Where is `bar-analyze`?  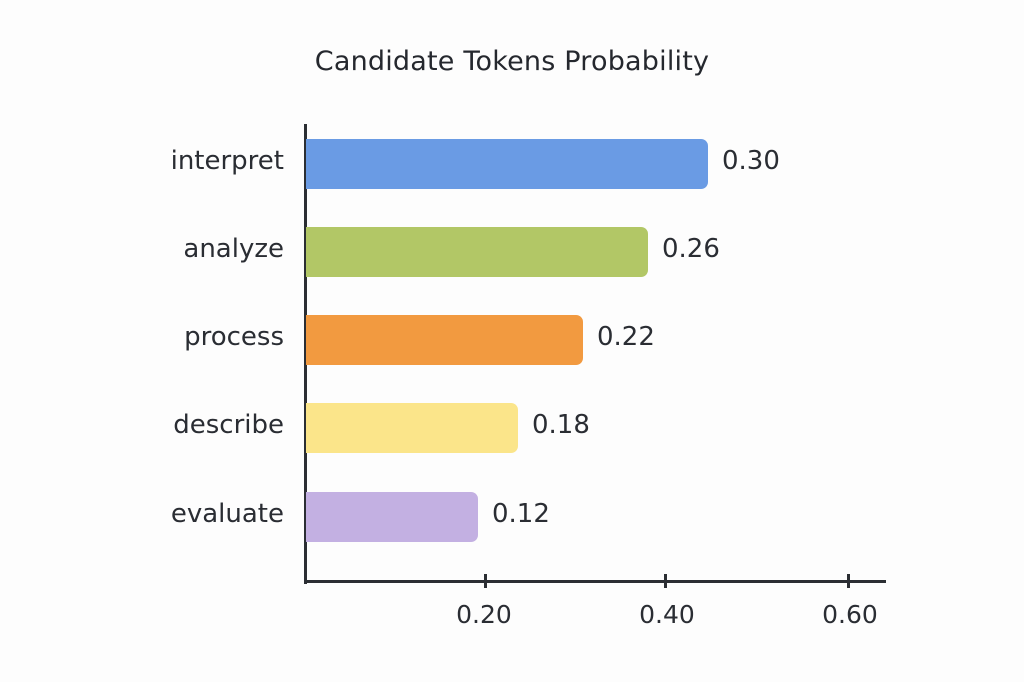
bar-analyze is located at coordinates (477, 252).